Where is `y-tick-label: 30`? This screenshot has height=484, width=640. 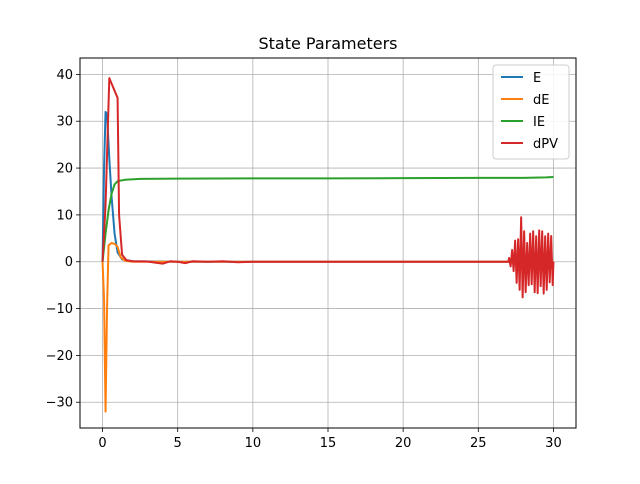 y-tick-label: 30 is located at coordinates (64, 122).